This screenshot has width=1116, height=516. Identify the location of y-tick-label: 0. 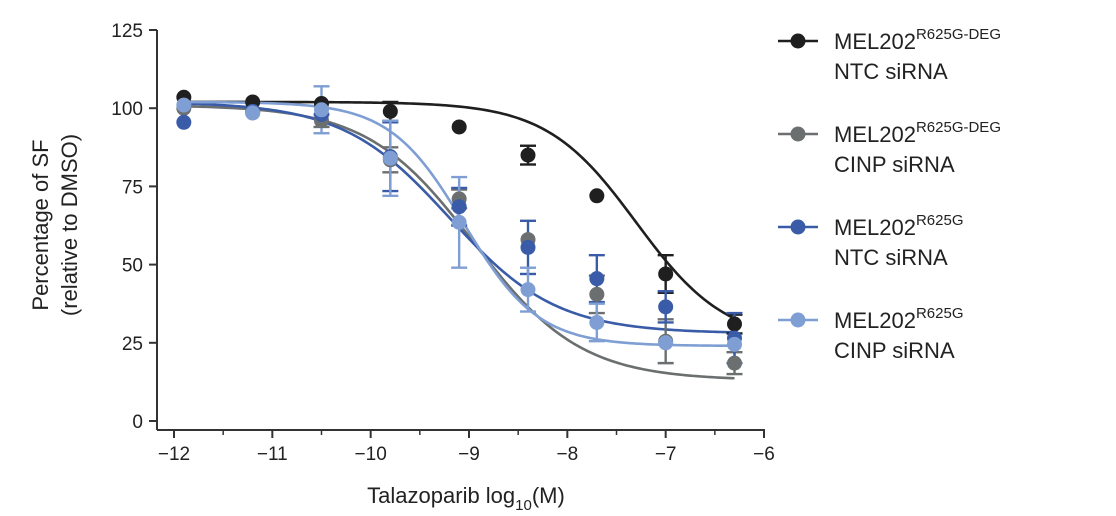
(137, 422).